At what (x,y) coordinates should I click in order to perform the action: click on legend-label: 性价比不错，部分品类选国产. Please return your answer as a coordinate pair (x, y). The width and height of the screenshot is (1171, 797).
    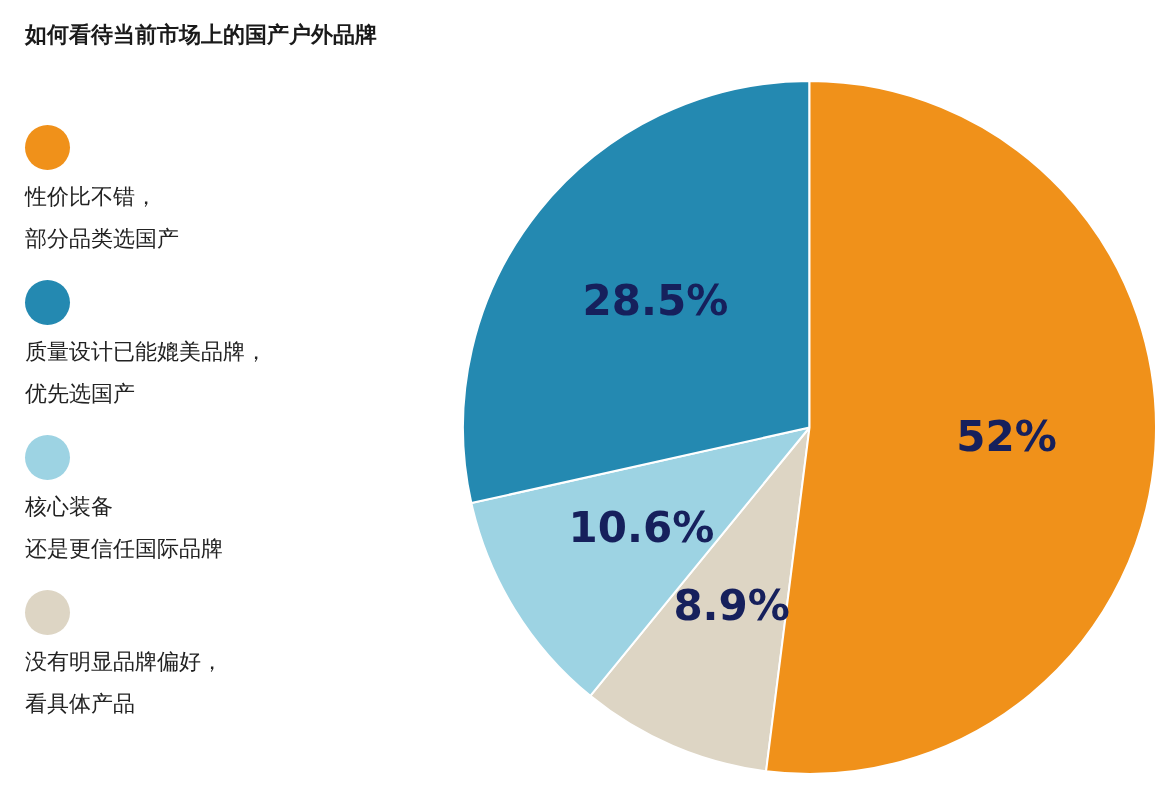
    Looking at the image, I should click on (102, 218).